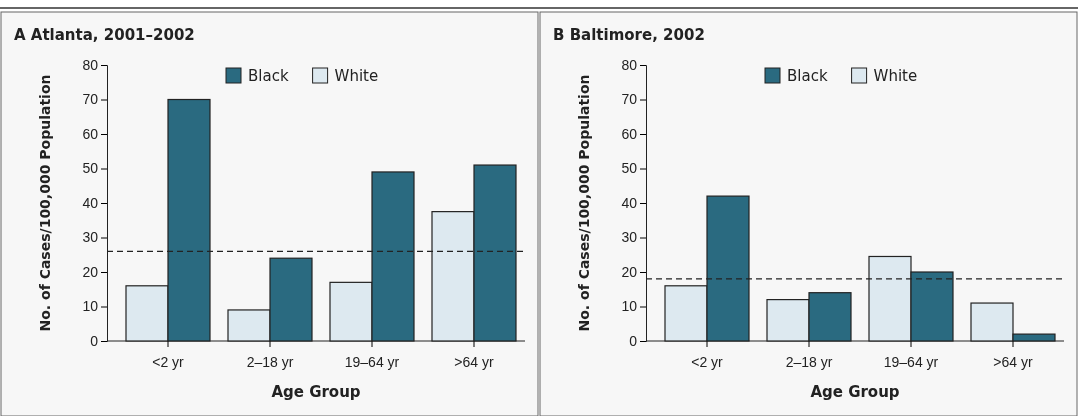 This screenshot has width=1078, height=416. Describe the element at coordinates (629, 35) in the screenshot. I see `chart-title: B Baltimore, 2002` at that location.